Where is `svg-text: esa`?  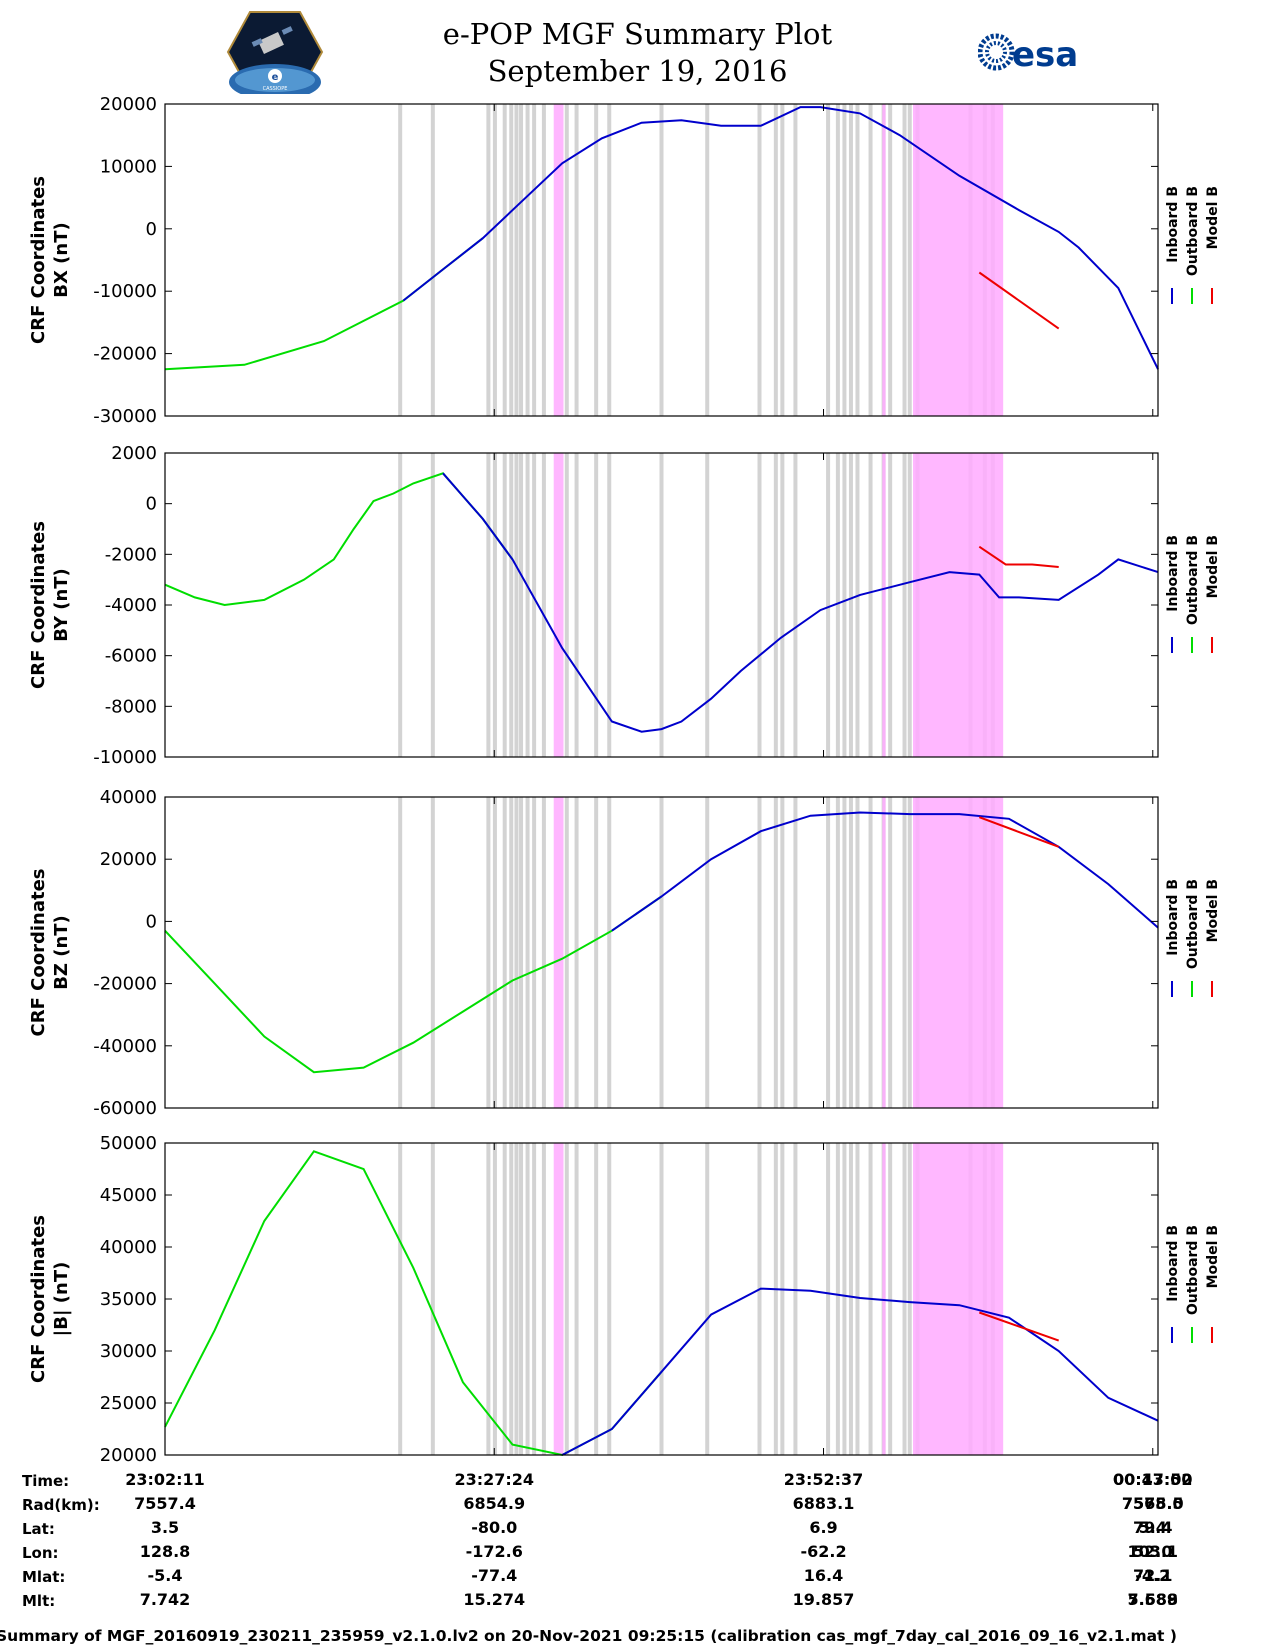 svg-text: esa is located at coordinates (1045, 54).